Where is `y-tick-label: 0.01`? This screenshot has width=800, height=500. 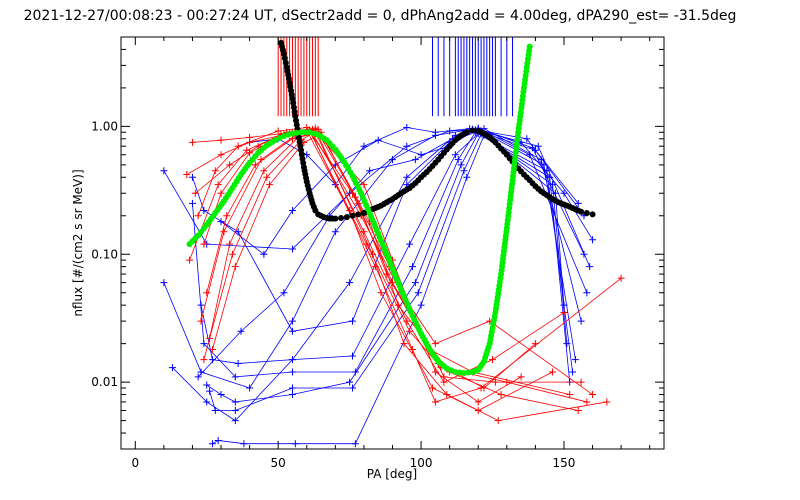 y-tick-label: 0.01 is located at coordinates (104, 382).